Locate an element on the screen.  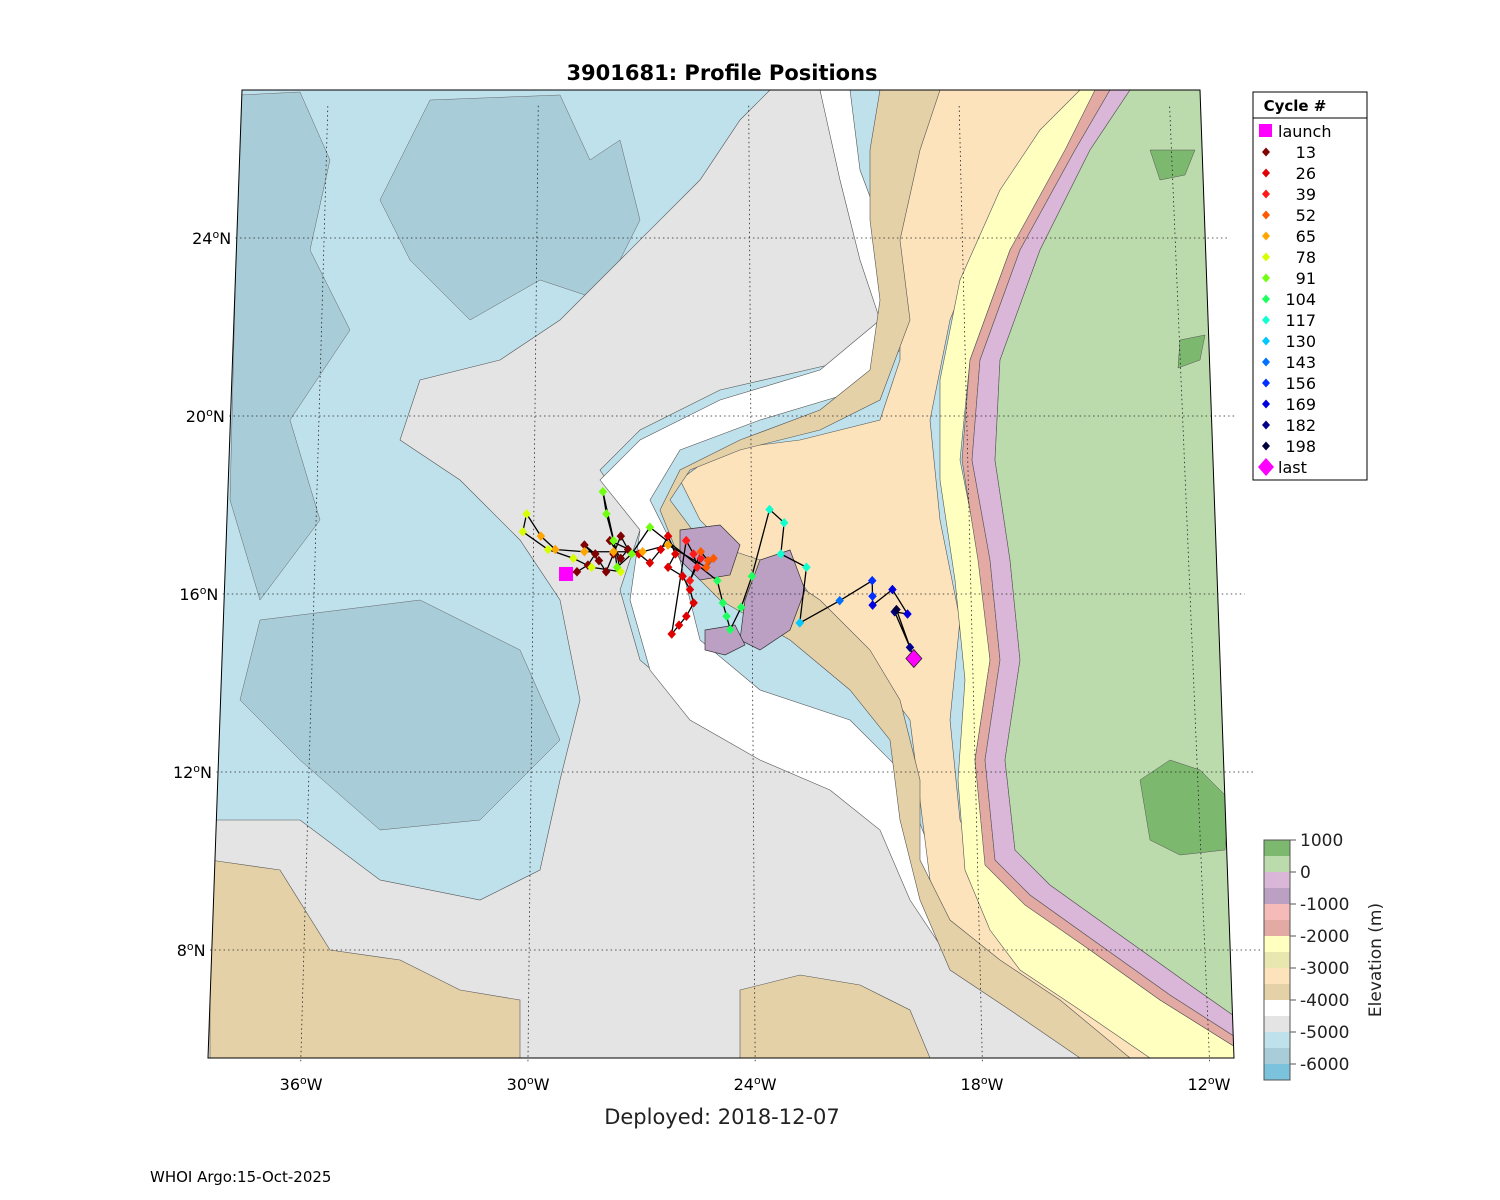
legend-entry: 26 is located at coordinates (1289, 173).